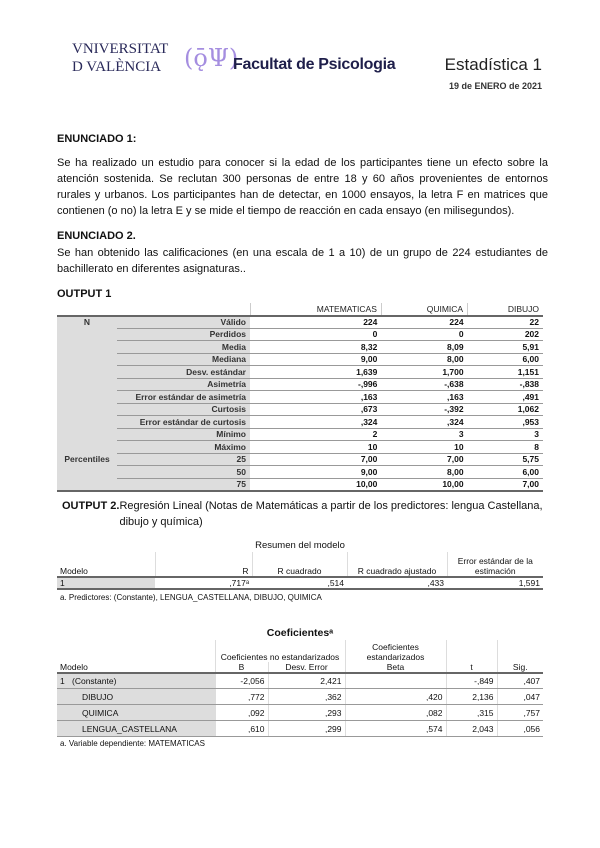 Image resolution: width=600 pixels, height=848 pixels. Describe the element at coordinates (424, 359) in the screenshot. I see `cell-value: 8,00` at that location.